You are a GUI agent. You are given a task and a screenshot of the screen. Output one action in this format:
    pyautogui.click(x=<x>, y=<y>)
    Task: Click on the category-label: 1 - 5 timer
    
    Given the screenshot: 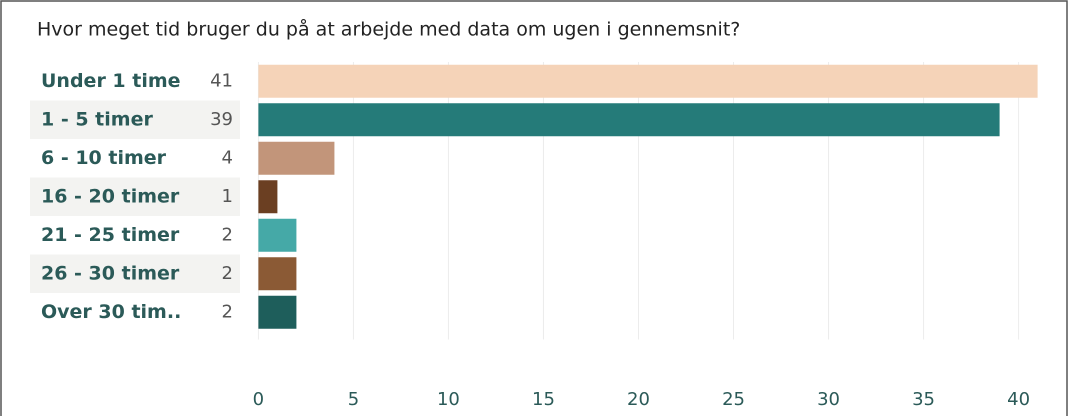 What is the action you would take?
    pyautogui.click(x=97, y=119)
    